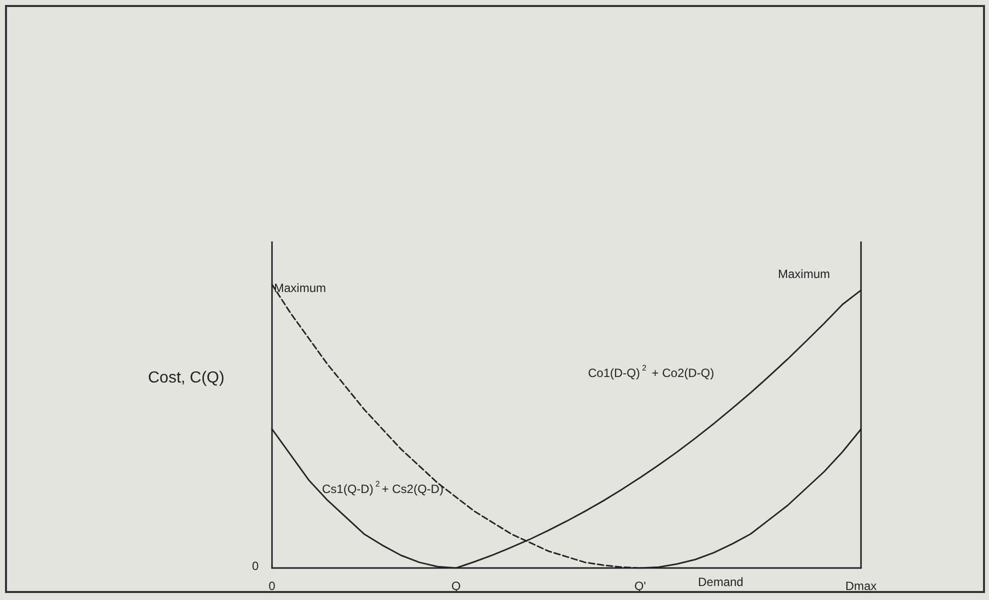 The height and width of the screenshot is (600, 989). Describe the element at coordinates (186, 378) in the screenshot. I see `y-axis-title: Cost, C(Q)` at that location.